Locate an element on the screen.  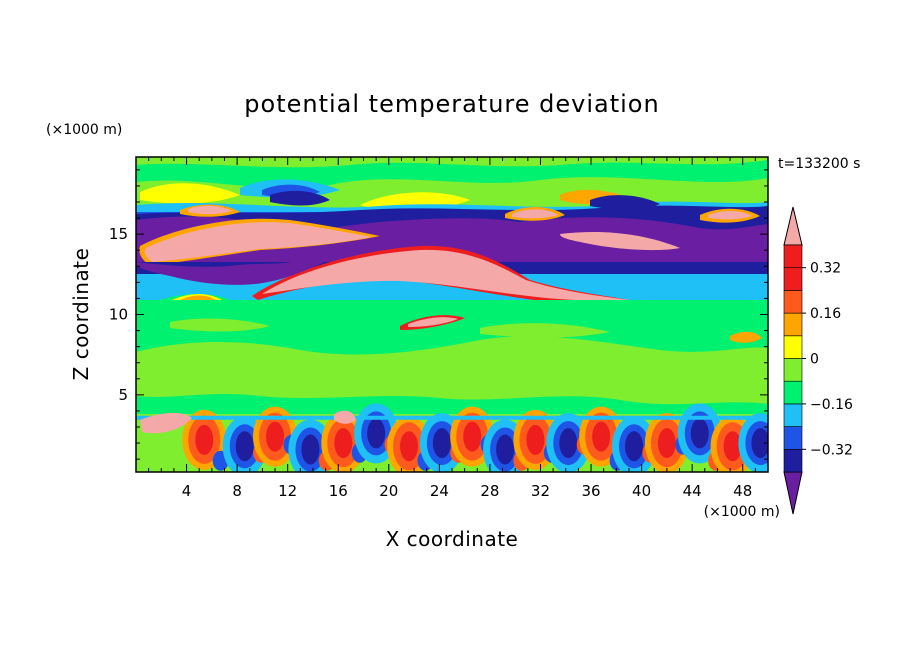
colorbar-low-arrow is located at coordinates (793, 493).